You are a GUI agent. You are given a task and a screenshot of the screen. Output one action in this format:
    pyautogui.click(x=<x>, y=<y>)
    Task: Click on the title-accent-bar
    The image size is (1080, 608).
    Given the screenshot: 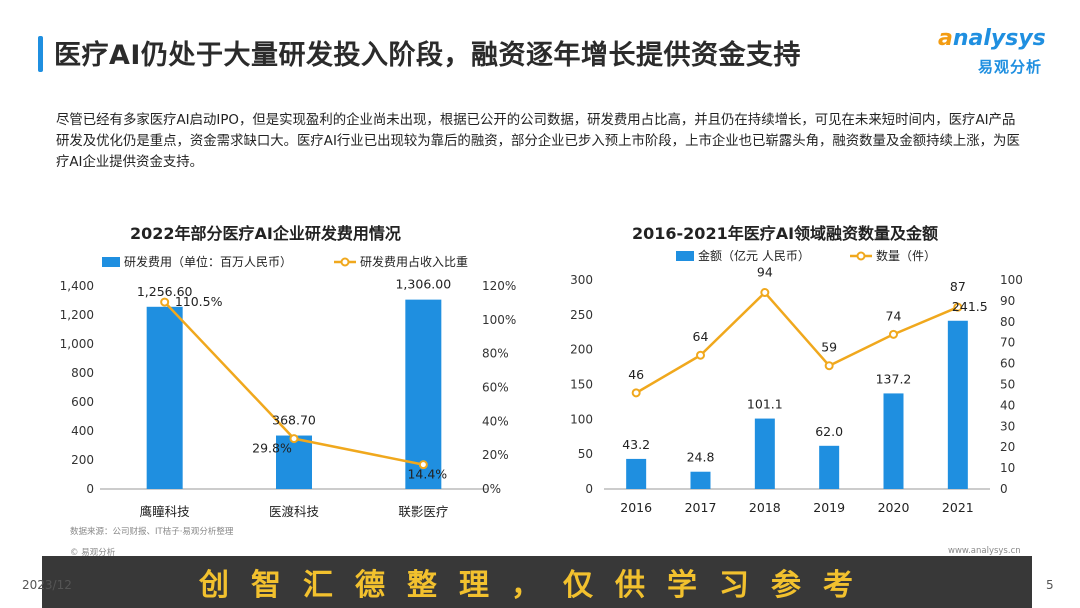 What is the action you would take?
    pyautogui.click(x=40, y=54)
    